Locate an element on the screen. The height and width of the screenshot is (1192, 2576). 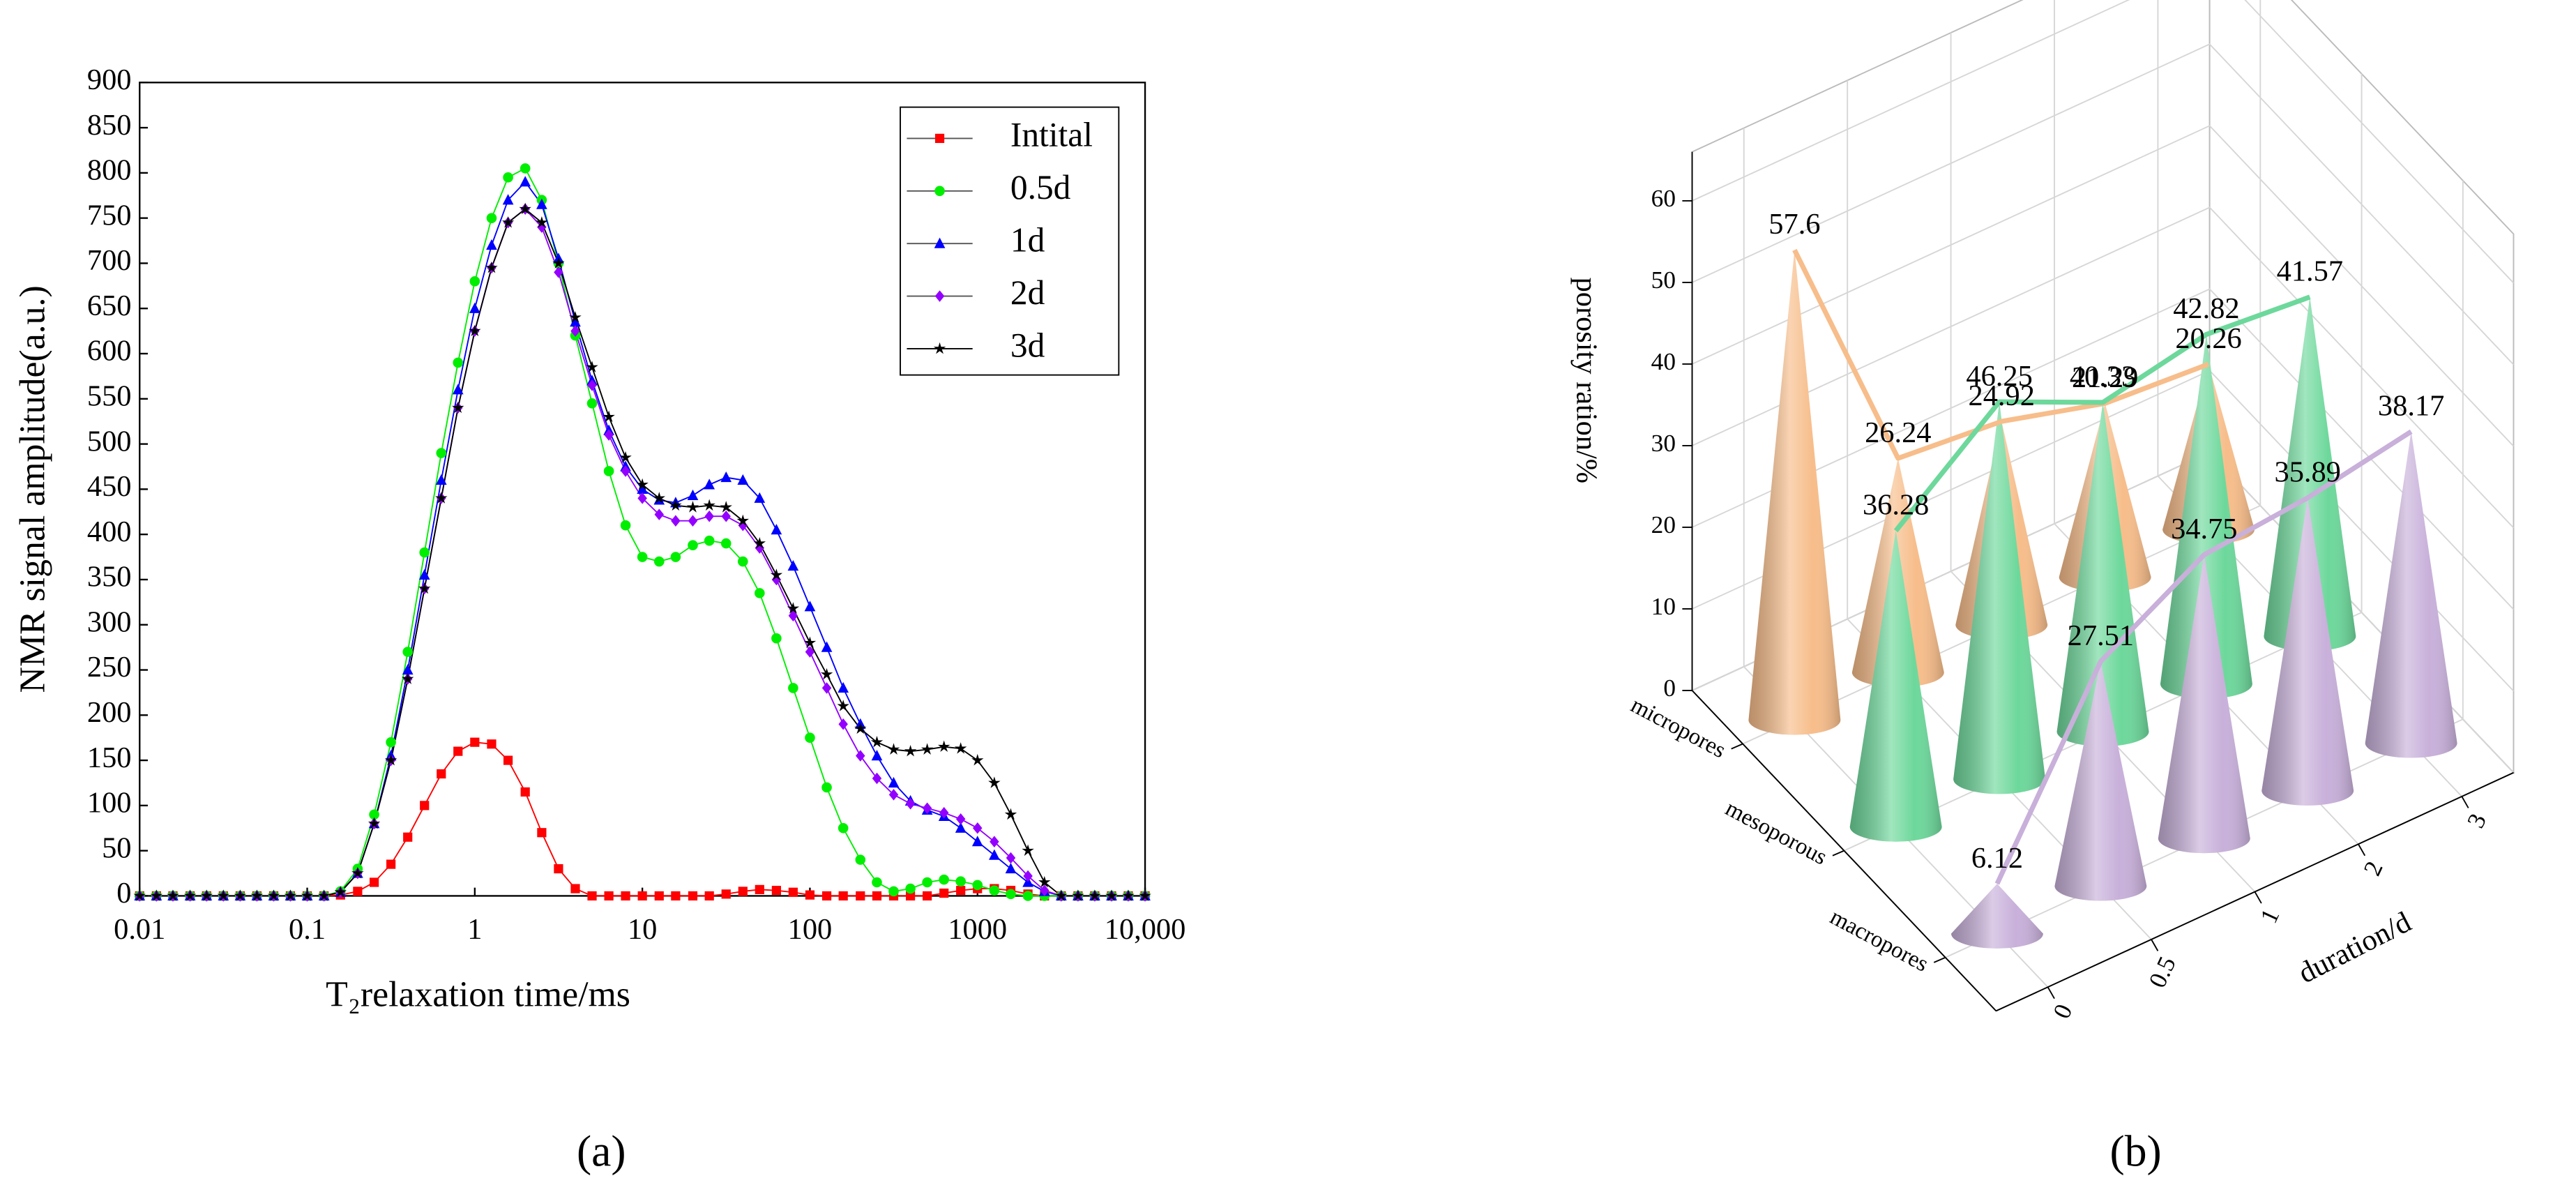
value-label: 34.75 is located at coordinates (2204, 529).